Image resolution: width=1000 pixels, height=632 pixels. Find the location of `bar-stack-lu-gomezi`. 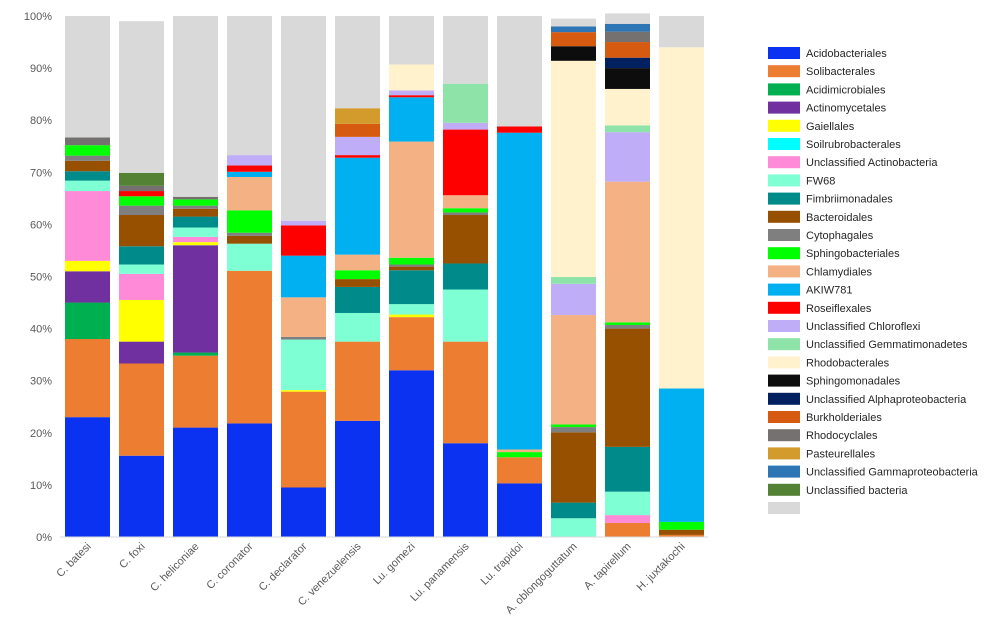

bar-stack-lu-gomezi is located at coordinates (411, 276).